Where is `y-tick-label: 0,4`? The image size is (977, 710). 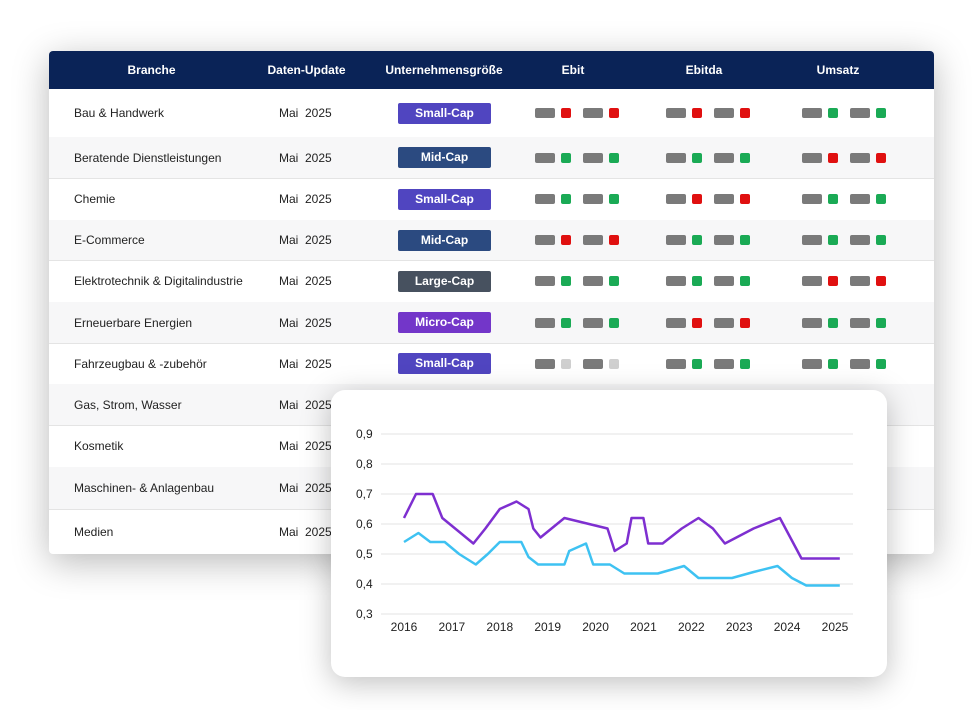 y-tick-label: 0,4 is located at coordinates (364, 584).